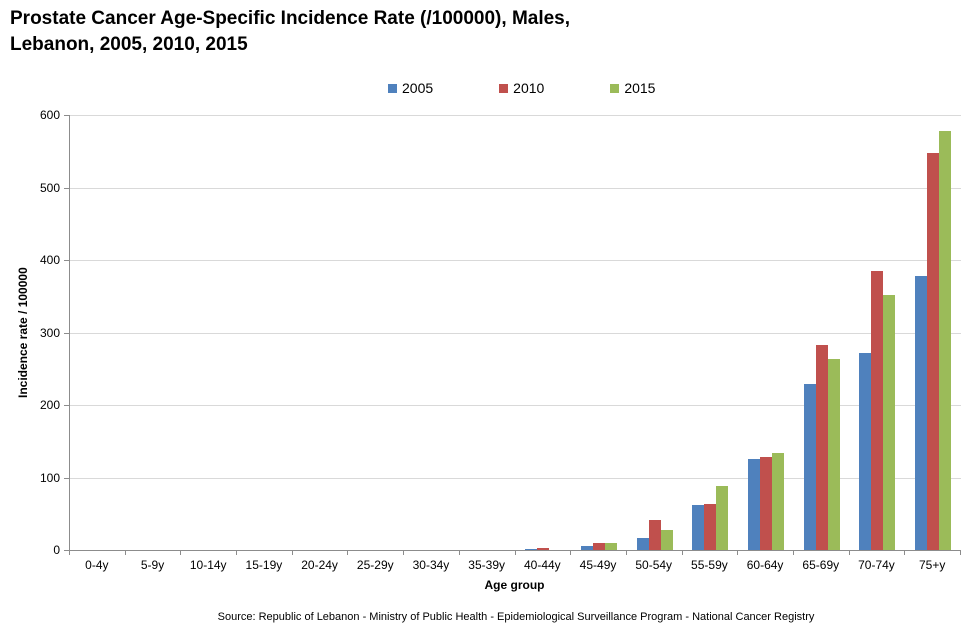  I want to click on bar-2015-45-49y, so click(611, 546).